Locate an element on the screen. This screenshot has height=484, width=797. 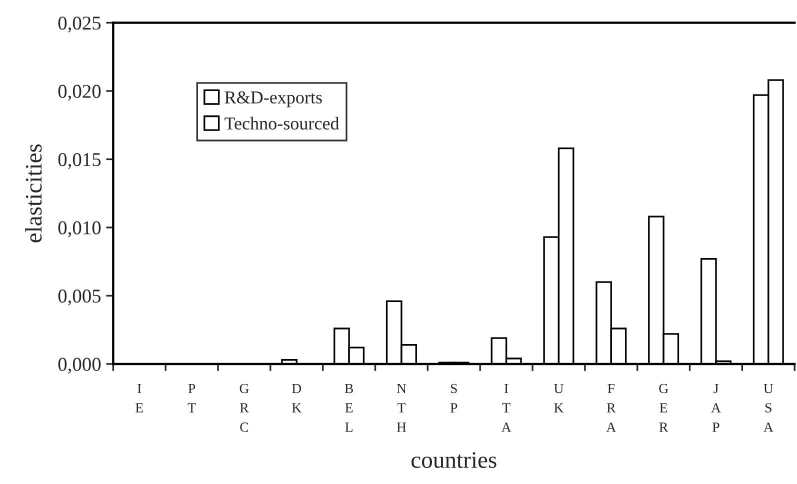
x-tick-label: SP is located at coordinates (454, 398).